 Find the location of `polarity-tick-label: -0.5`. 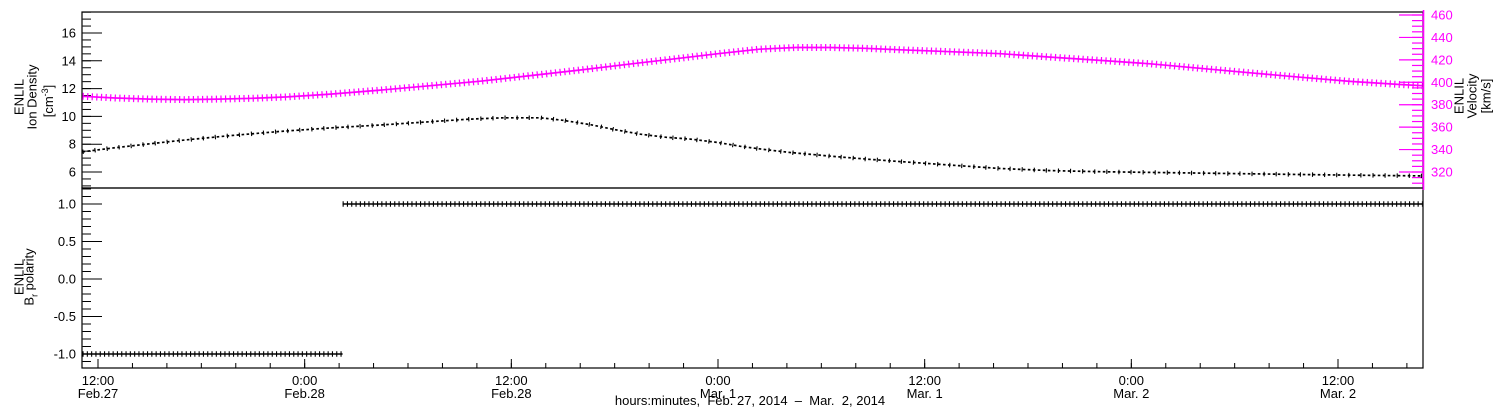

polarity-tick-label: -0.5 is located at coordinates (65, 316).